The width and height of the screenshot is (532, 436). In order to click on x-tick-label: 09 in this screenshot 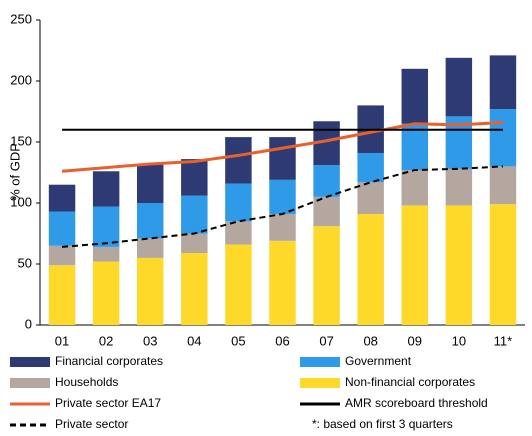, I will do `click(415, 340)`.